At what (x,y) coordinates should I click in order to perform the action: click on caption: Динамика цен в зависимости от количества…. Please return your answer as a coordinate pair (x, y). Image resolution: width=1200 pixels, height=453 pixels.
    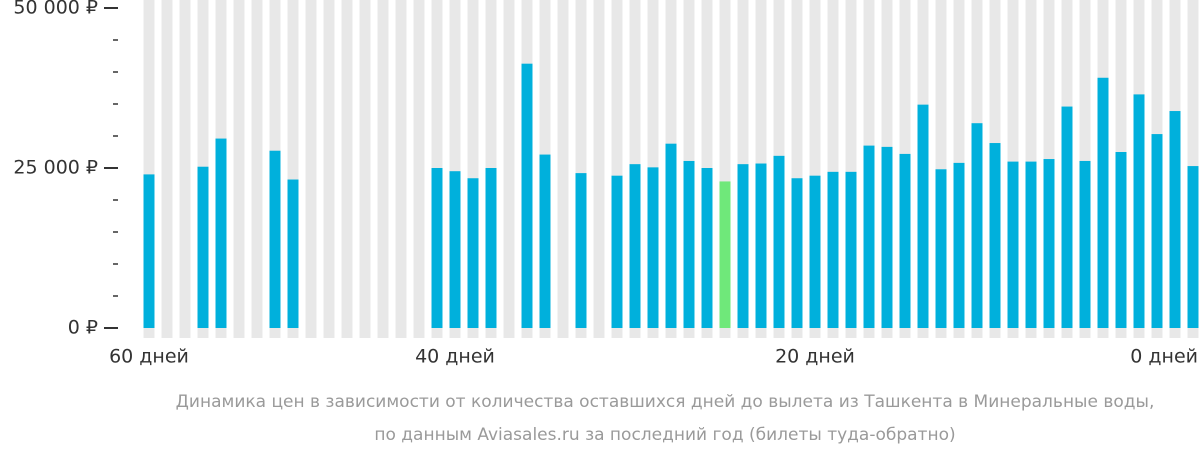
    Looking at the image, I should click on (665, 402).